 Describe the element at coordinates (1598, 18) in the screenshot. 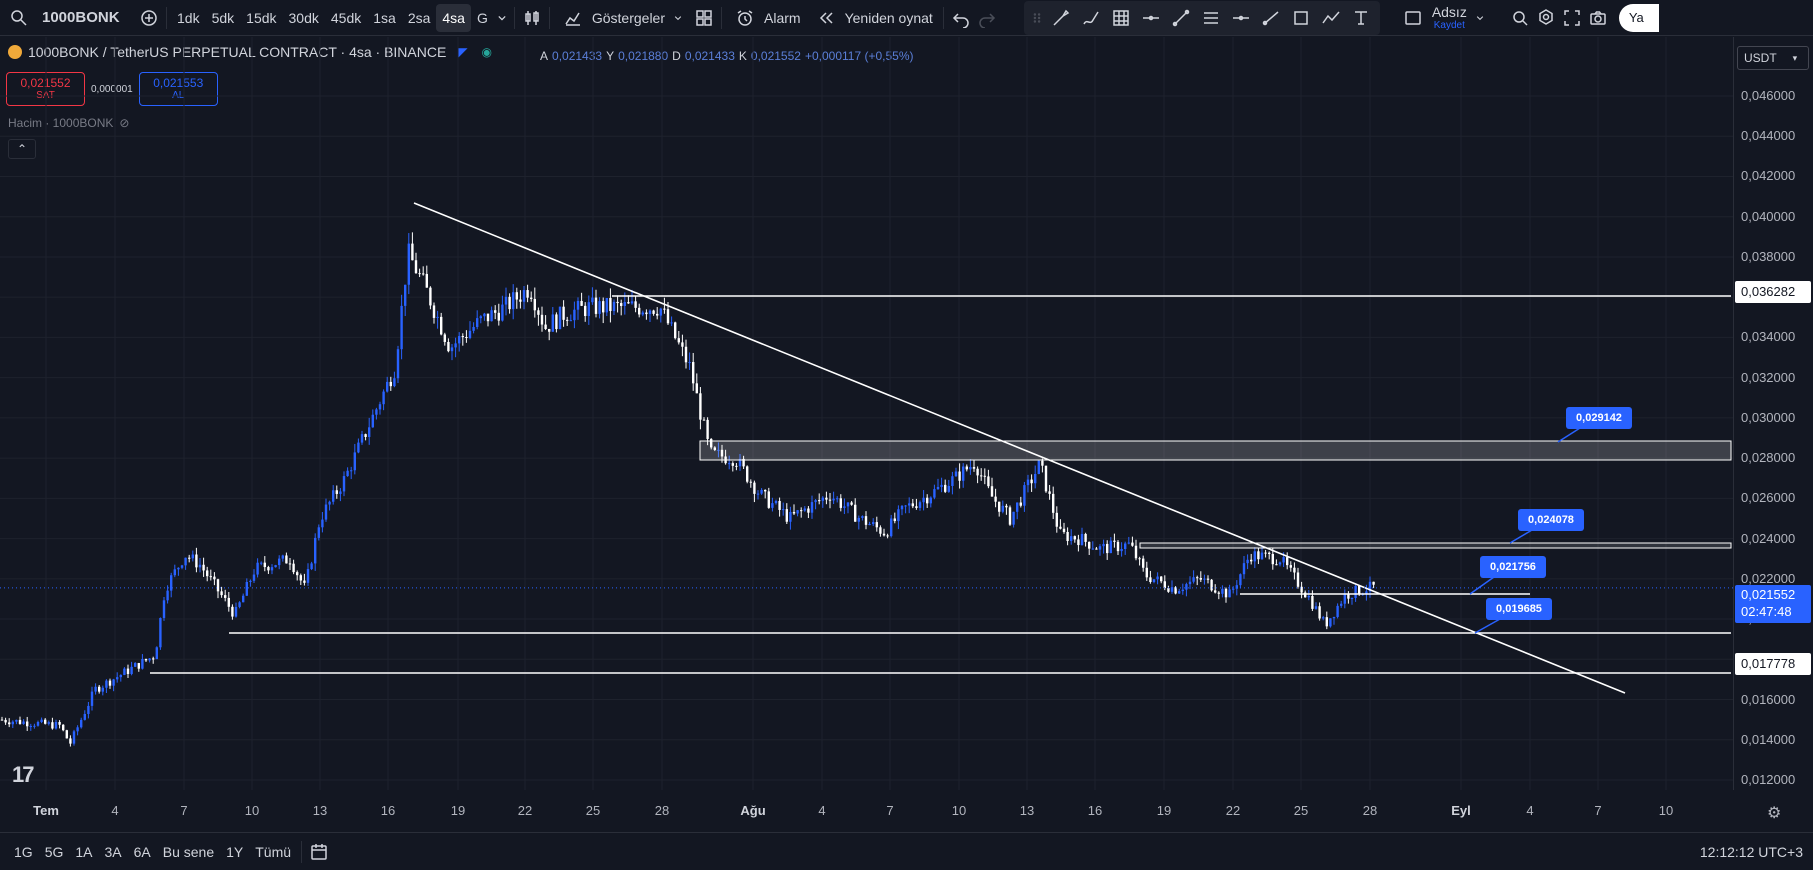

I see `camera-icon` at that location.